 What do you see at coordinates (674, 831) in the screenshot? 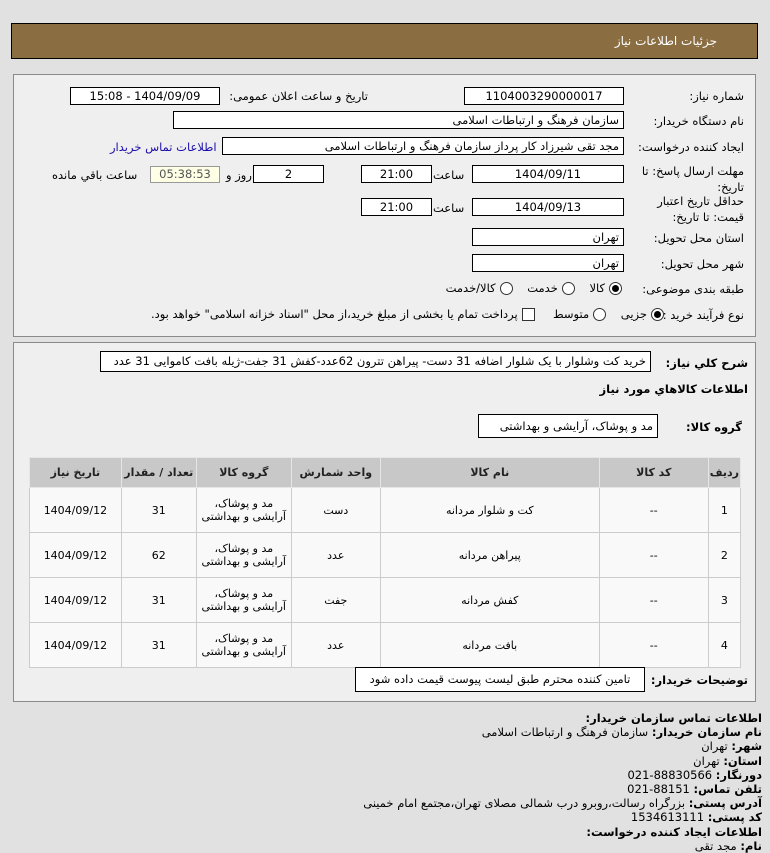
I see `creator-info-title: اطلاعات ایجاد کننده درخواست:` at bounding box center [674, 831].